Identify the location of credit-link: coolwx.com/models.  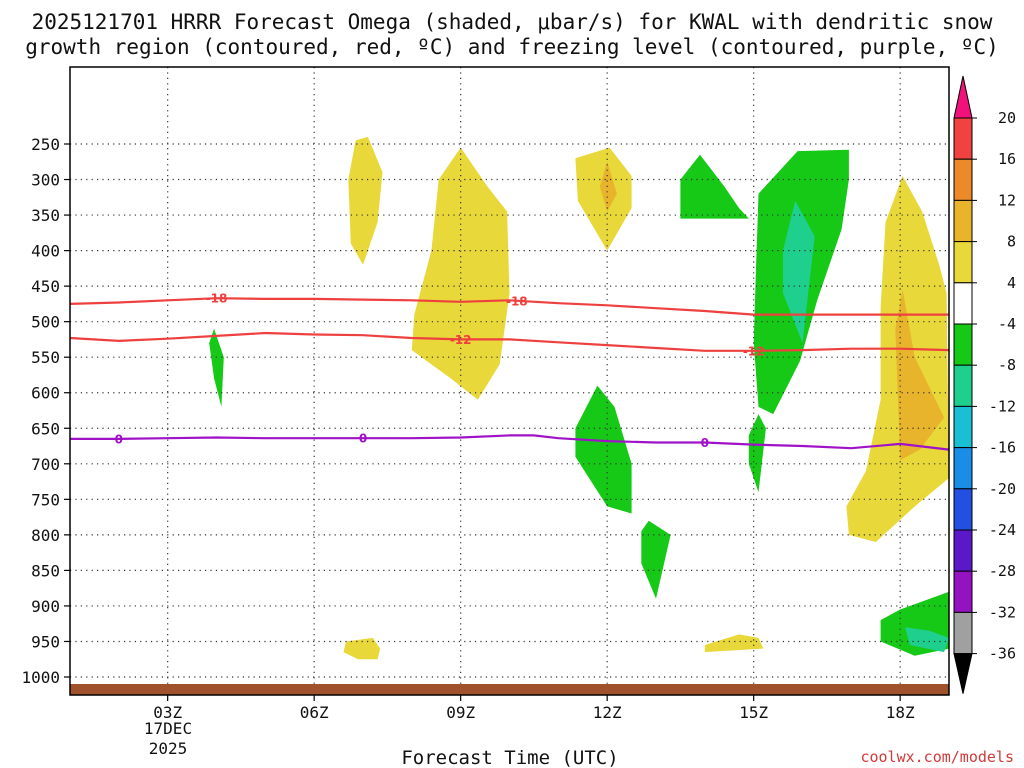
(937, 757).